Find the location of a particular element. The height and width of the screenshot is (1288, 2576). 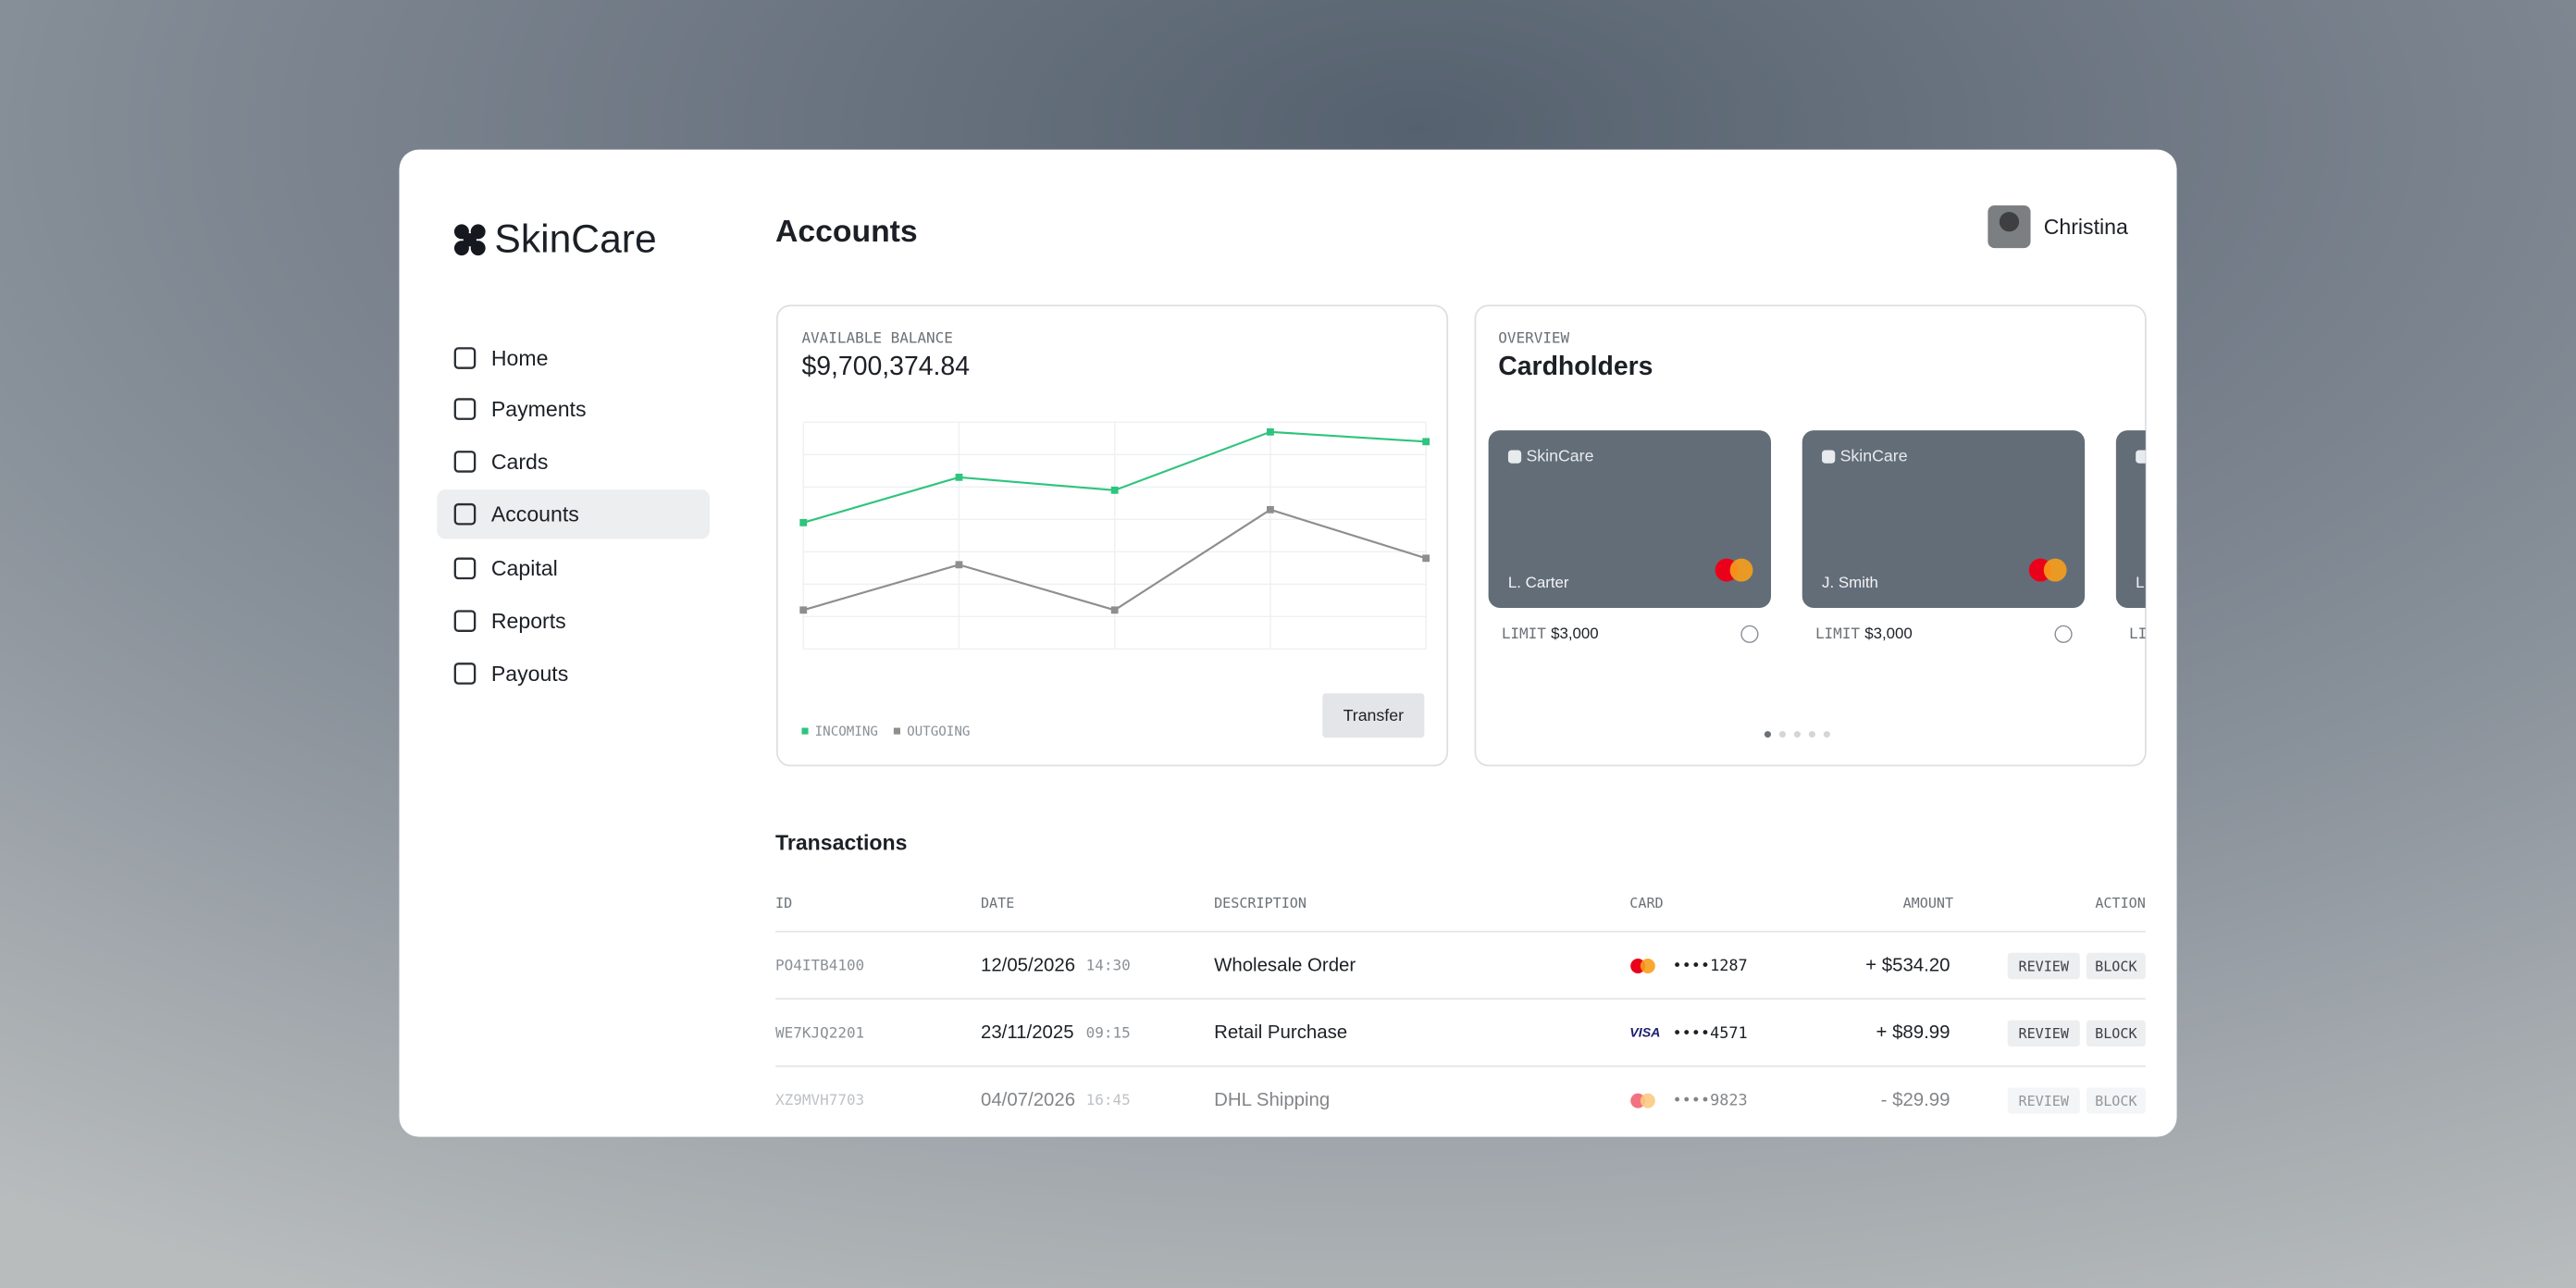

button-bg is located at coordinates (1374, 715).